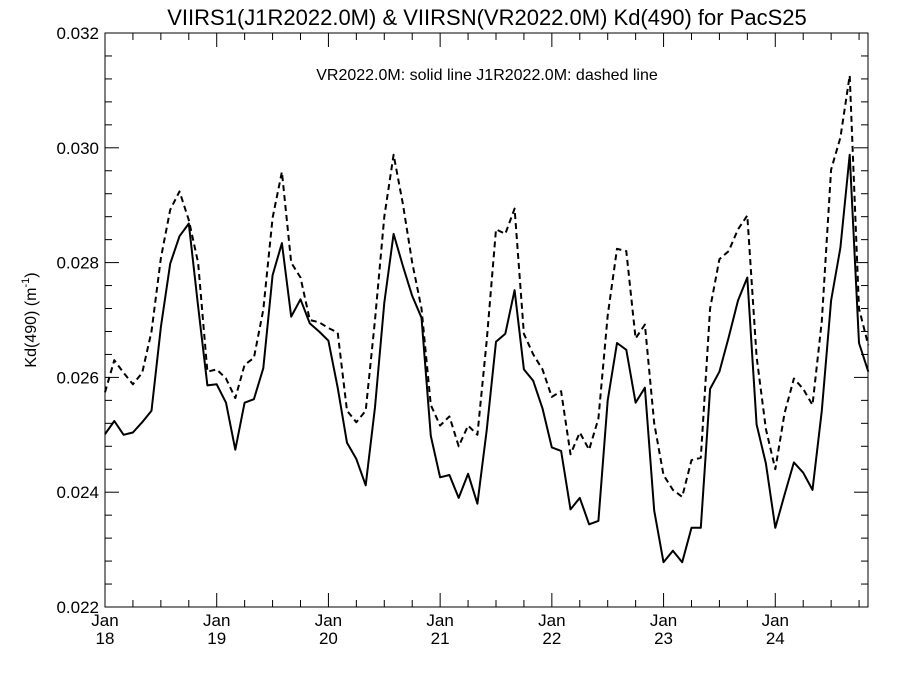 This screenshot has width=900, height=675. I want to click on y-axis-label-text: Kd(490) (m, so click(31, 328).